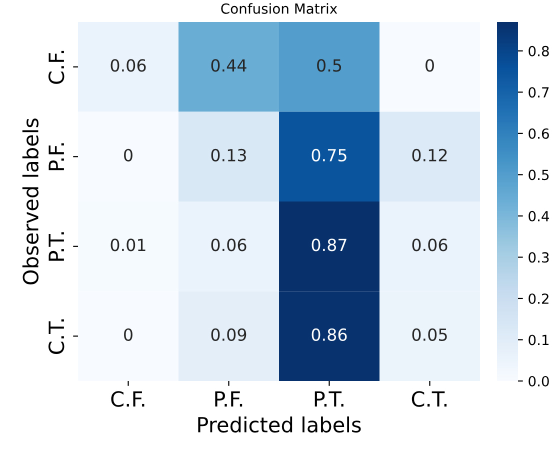 This screenshot has height=463, width=555. I want to click on y-tick-label: P.T., so click(56, 246).